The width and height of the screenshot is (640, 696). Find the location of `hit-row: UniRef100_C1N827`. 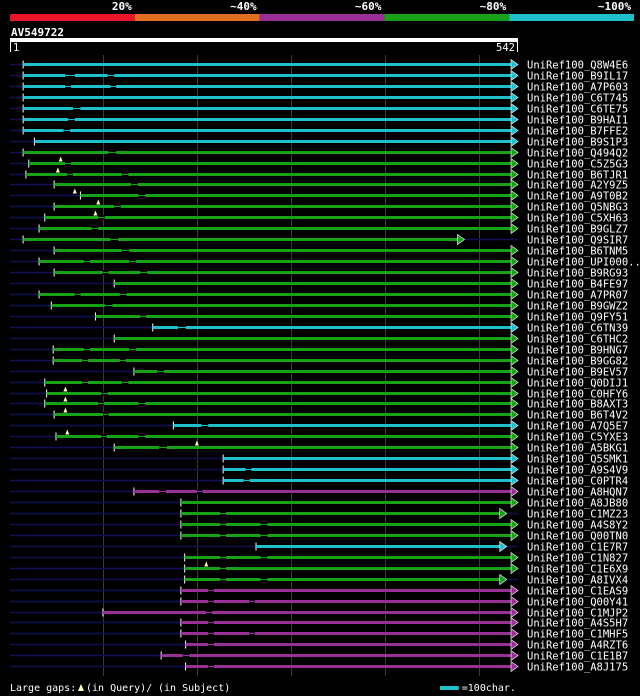

hit-row: UniRef100_C1N827 is located at coordinates (319, 558).